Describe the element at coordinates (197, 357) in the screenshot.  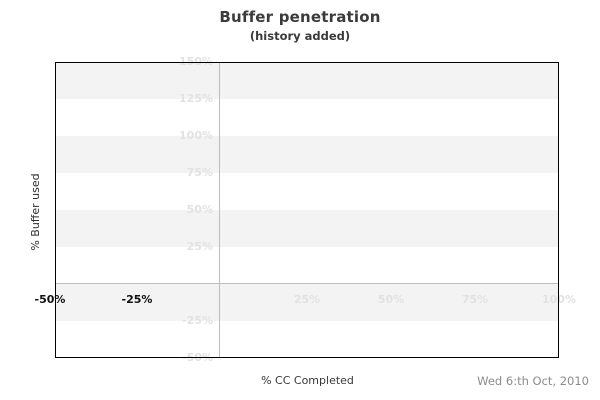
I see `y-tick-label: -50%` at that location.